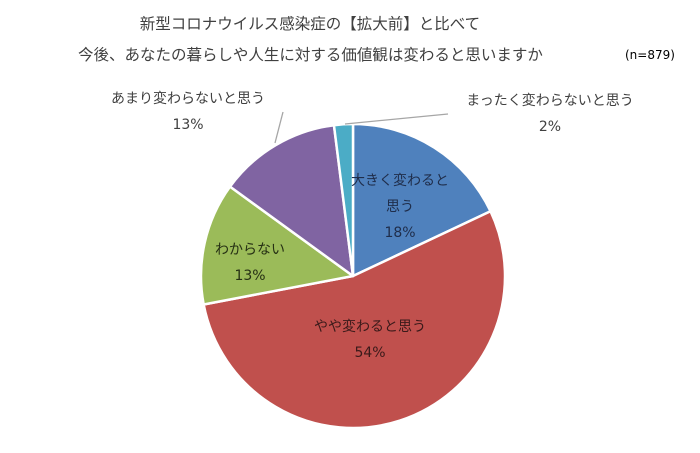  What do you see at coordinates (250, 250) in the screenshot?
I see `label-unknown-text: わからない` at bounding box center [250, 250].